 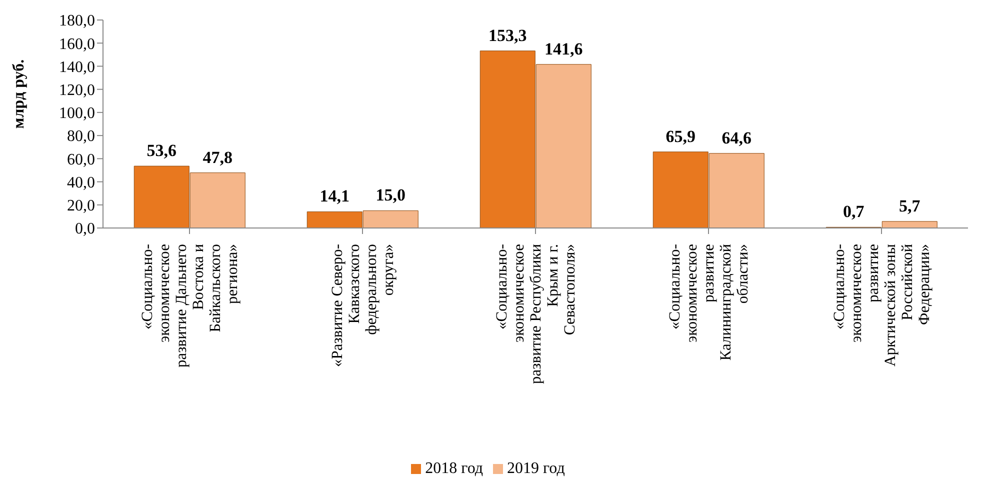 What do you see at coordinates (19, 94) in the screenshot?
I see `y-axis-title: млрд руб.` at bounding box center [19, 94].